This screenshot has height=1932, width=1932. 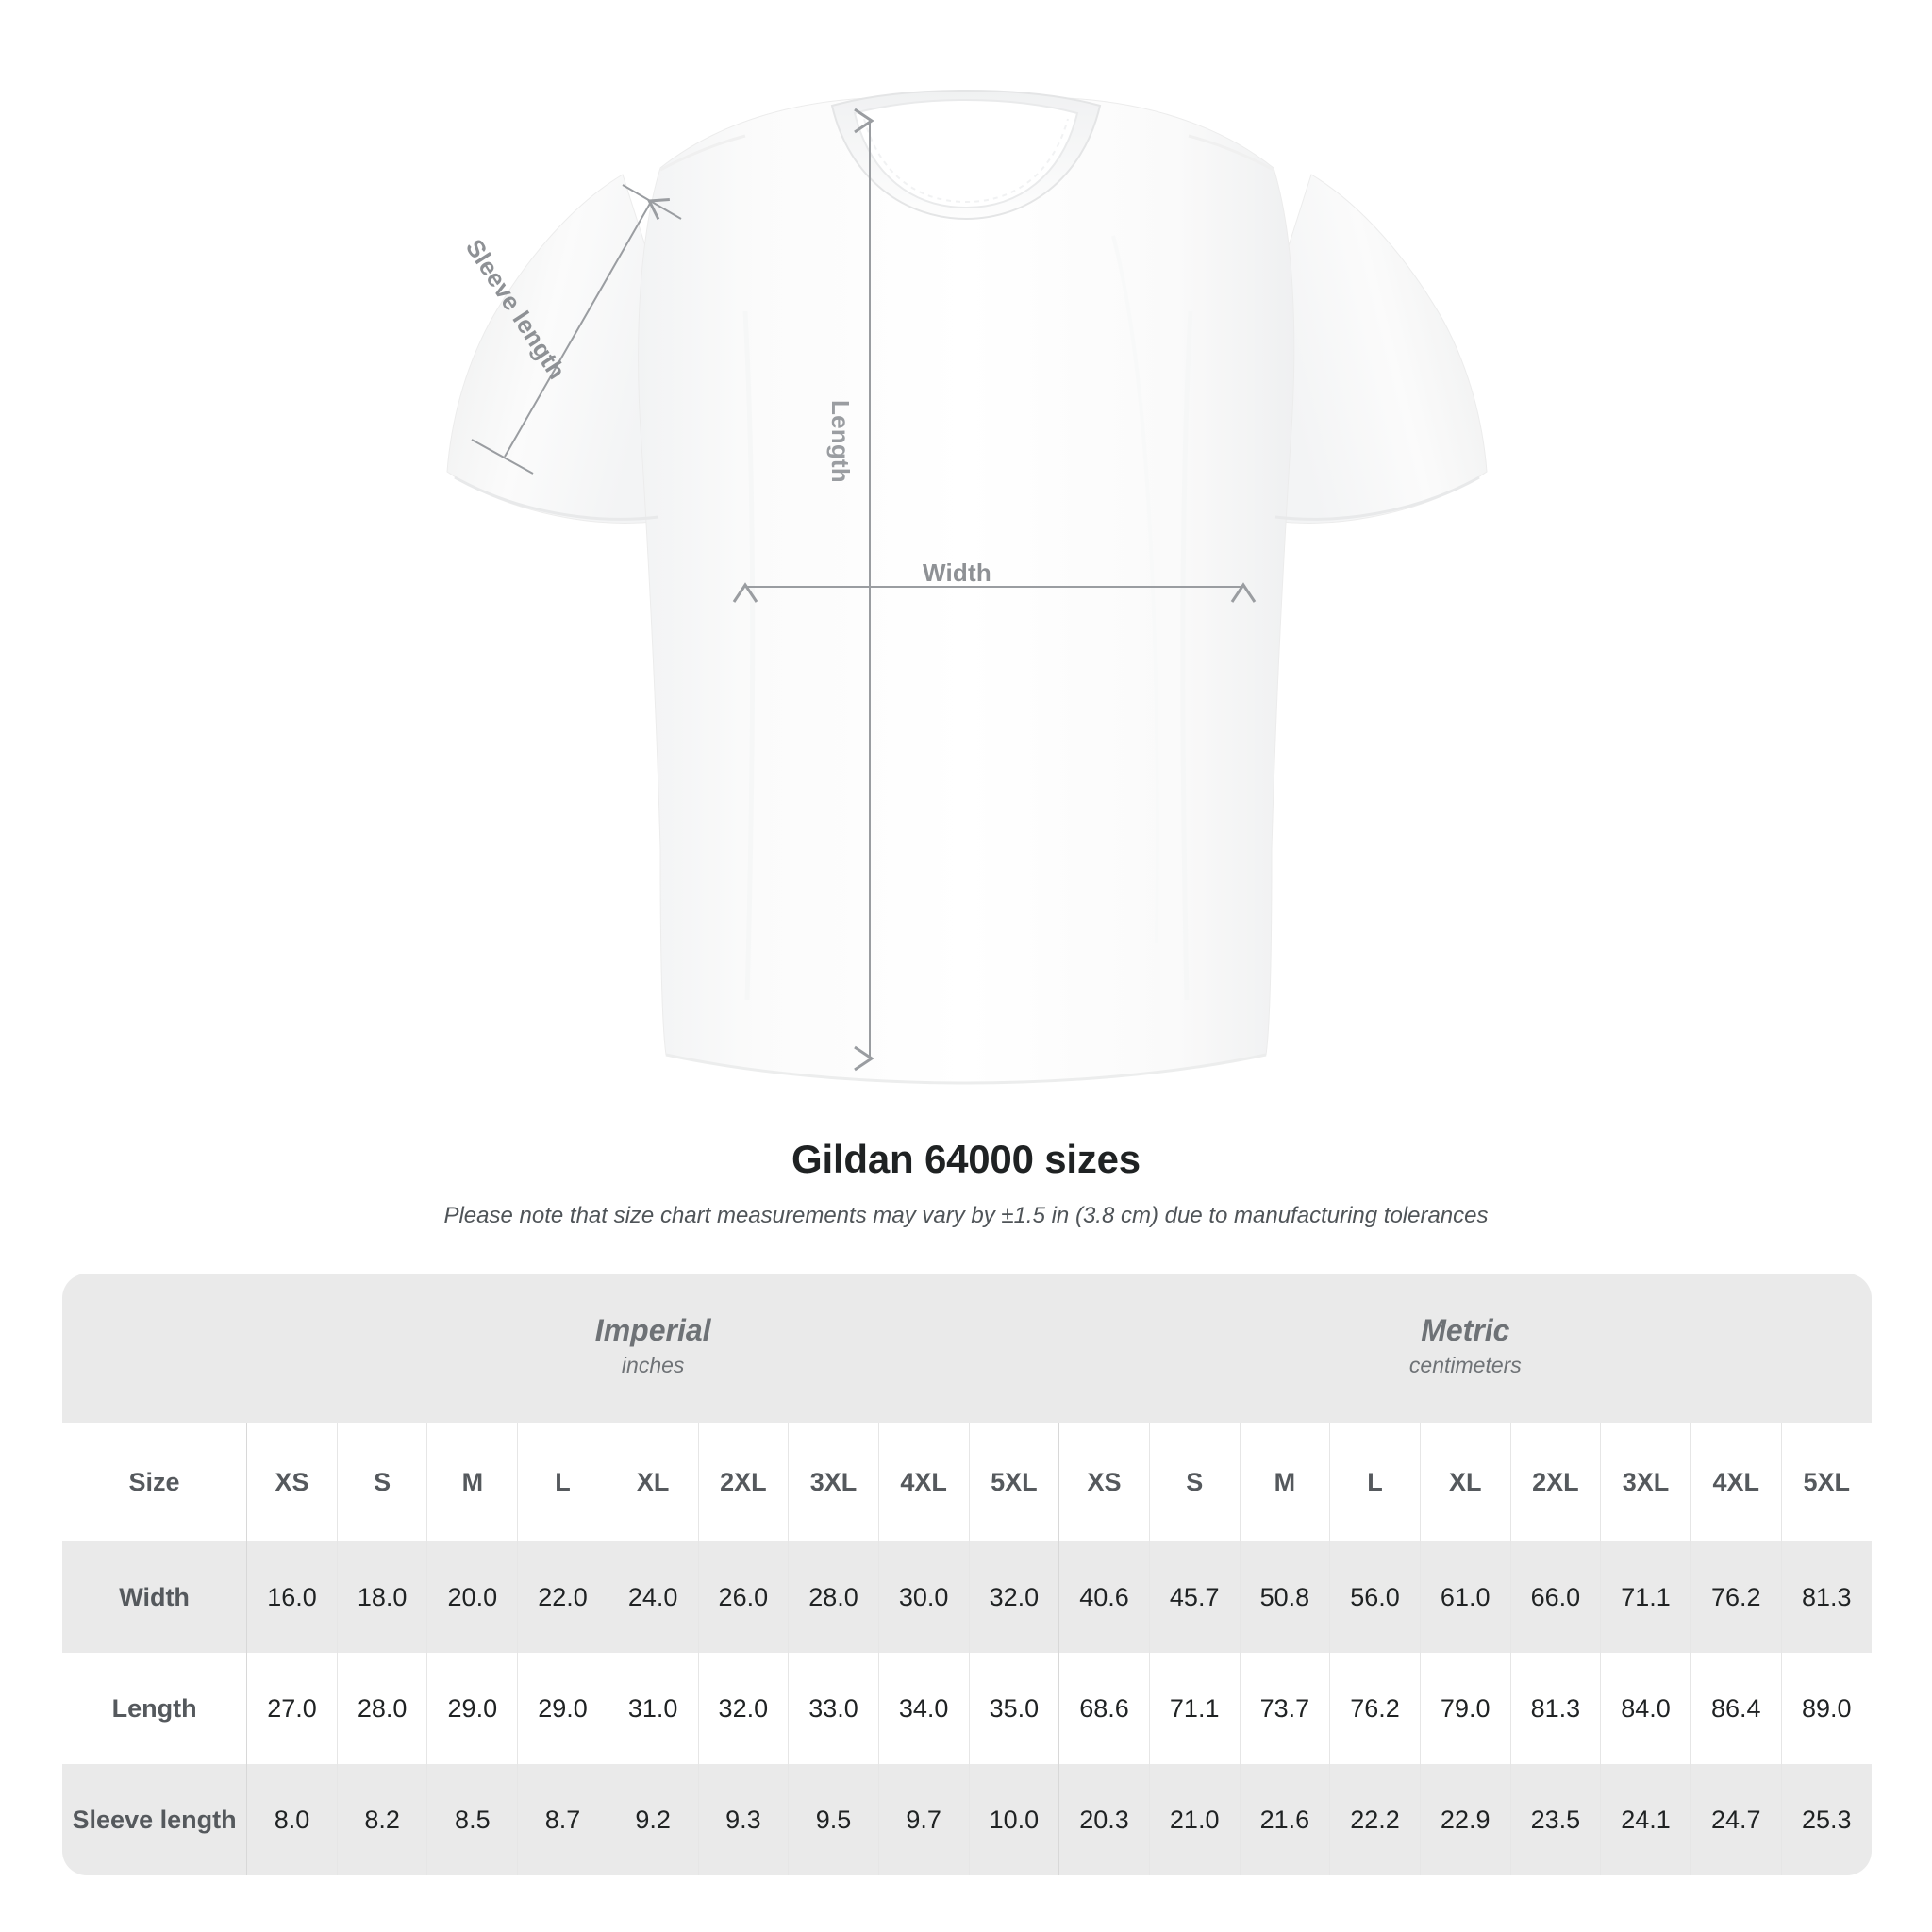 I want to click on cell-sleeve-length-imperial-m: 8.5, so click(x=472, y=1819).